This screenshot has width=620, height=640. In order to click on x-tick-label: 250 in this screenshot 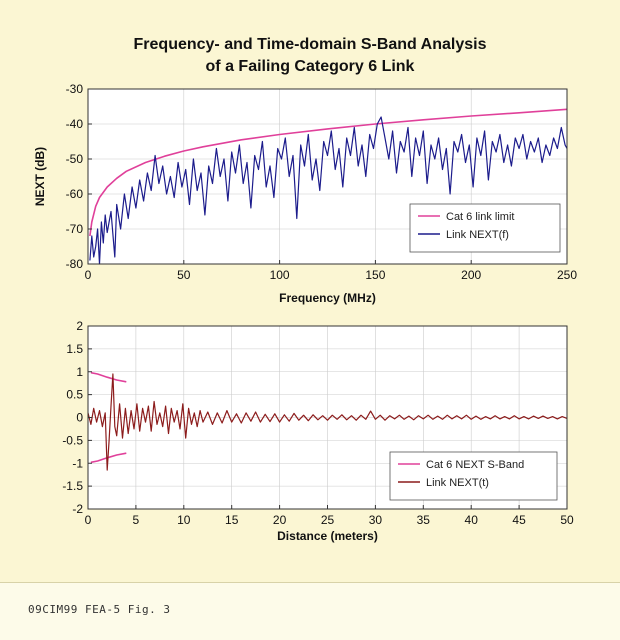, I will do `click(567, 275)`.